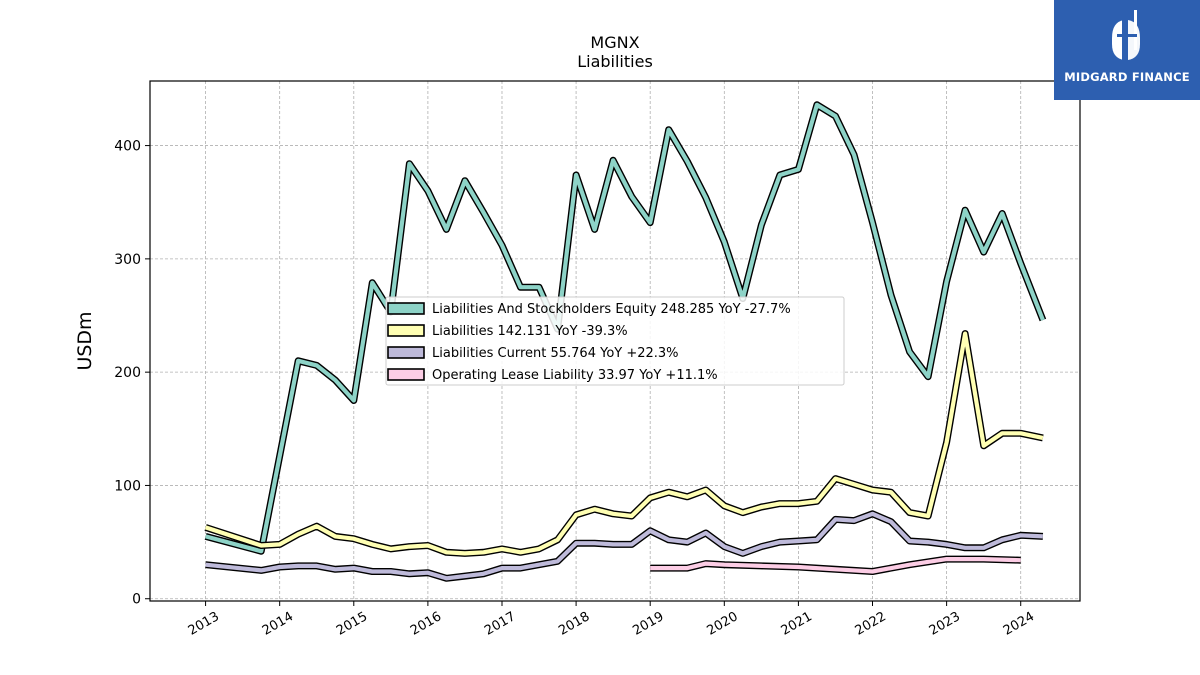  What do you see at coordinates (530, 331) in the screenshot?
I see `legend-label: Liabilities 142.131 YoY -39.3%` at bounding box center [530, 331].